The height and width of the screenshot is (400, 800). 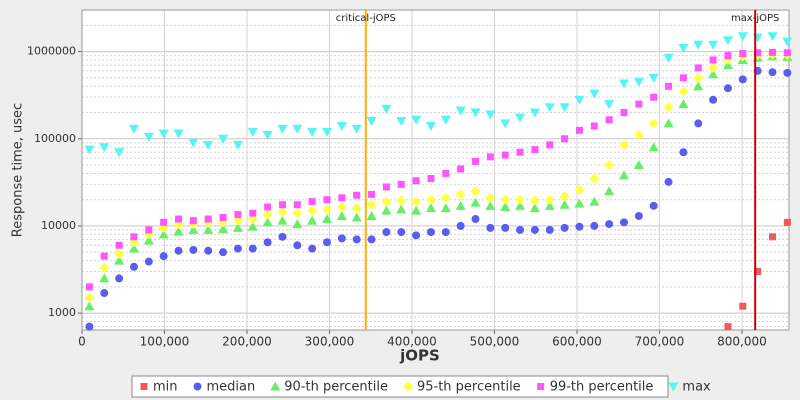 What do you see at coordinates (62, 312) in the screenshot?
I see `y-tick-label: 1000` at bounding box center [62, 312].